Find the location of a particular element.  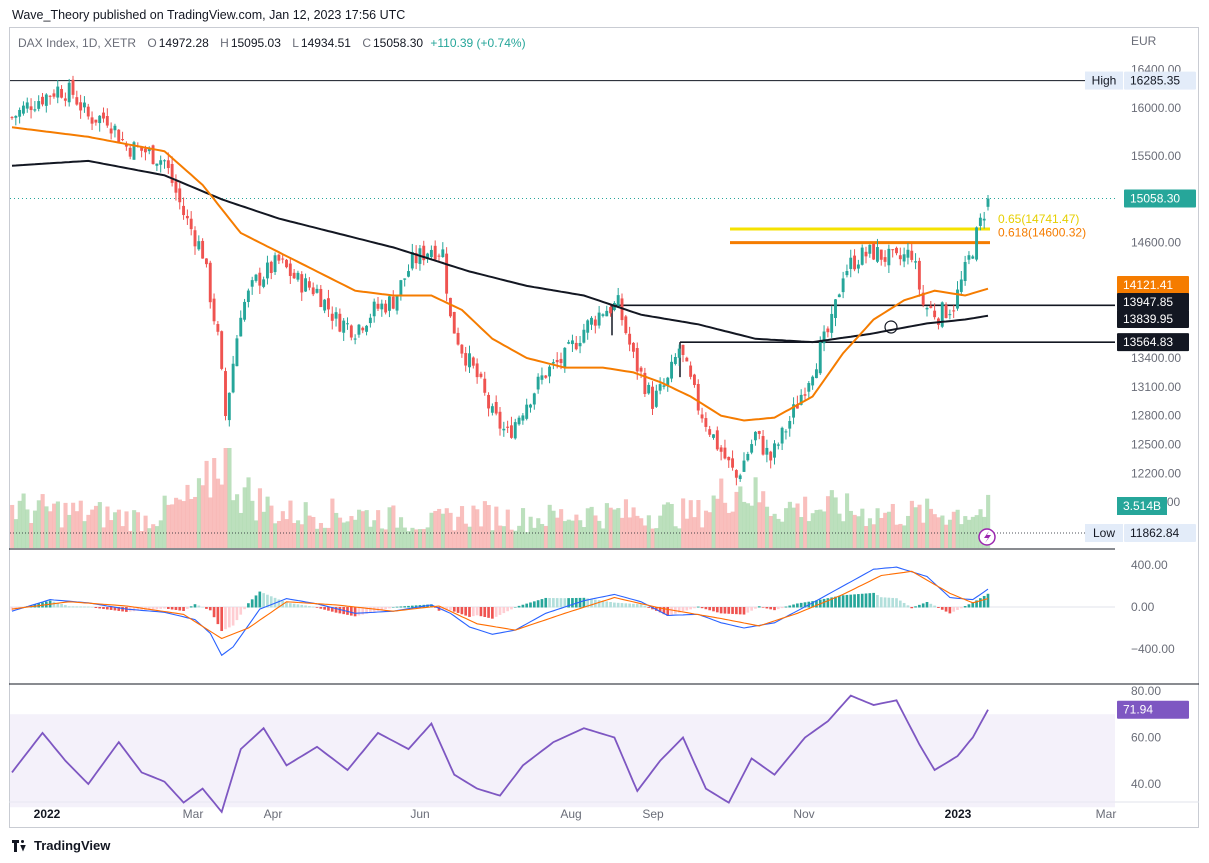

symbol-name: DAX Index, 1D, XETR is located at coordinates (77, 43).